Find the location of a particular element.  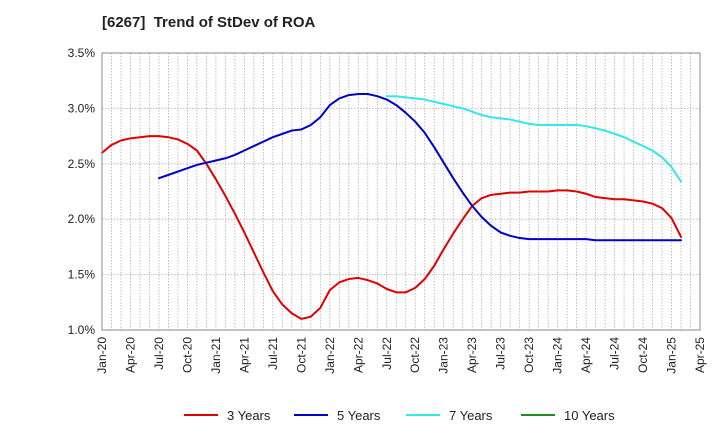

x-tick-label: Apr-25 is located at coordinates (700, 355).